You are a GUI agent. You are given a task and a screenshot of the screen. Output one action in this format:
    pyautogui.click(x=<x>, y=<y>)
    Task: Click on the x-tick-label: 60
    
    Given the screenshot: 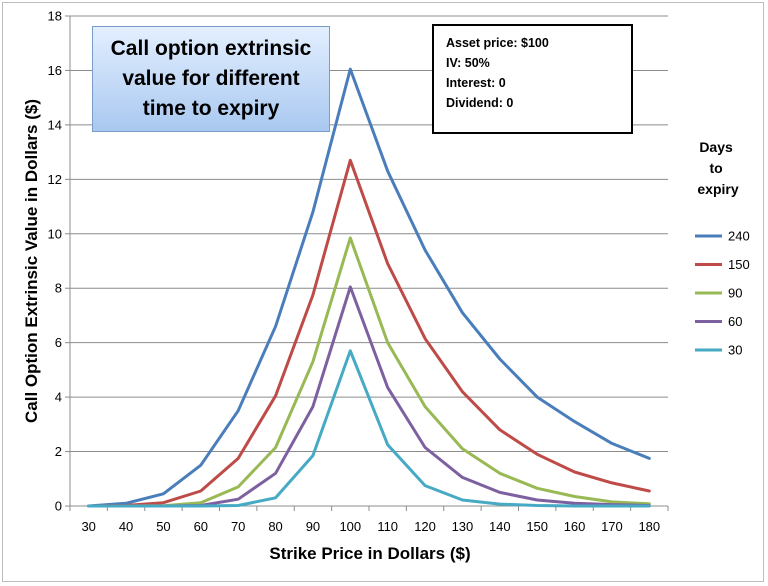 What is the action you would take?
    pyautogui.click(x=201, y=526)
    